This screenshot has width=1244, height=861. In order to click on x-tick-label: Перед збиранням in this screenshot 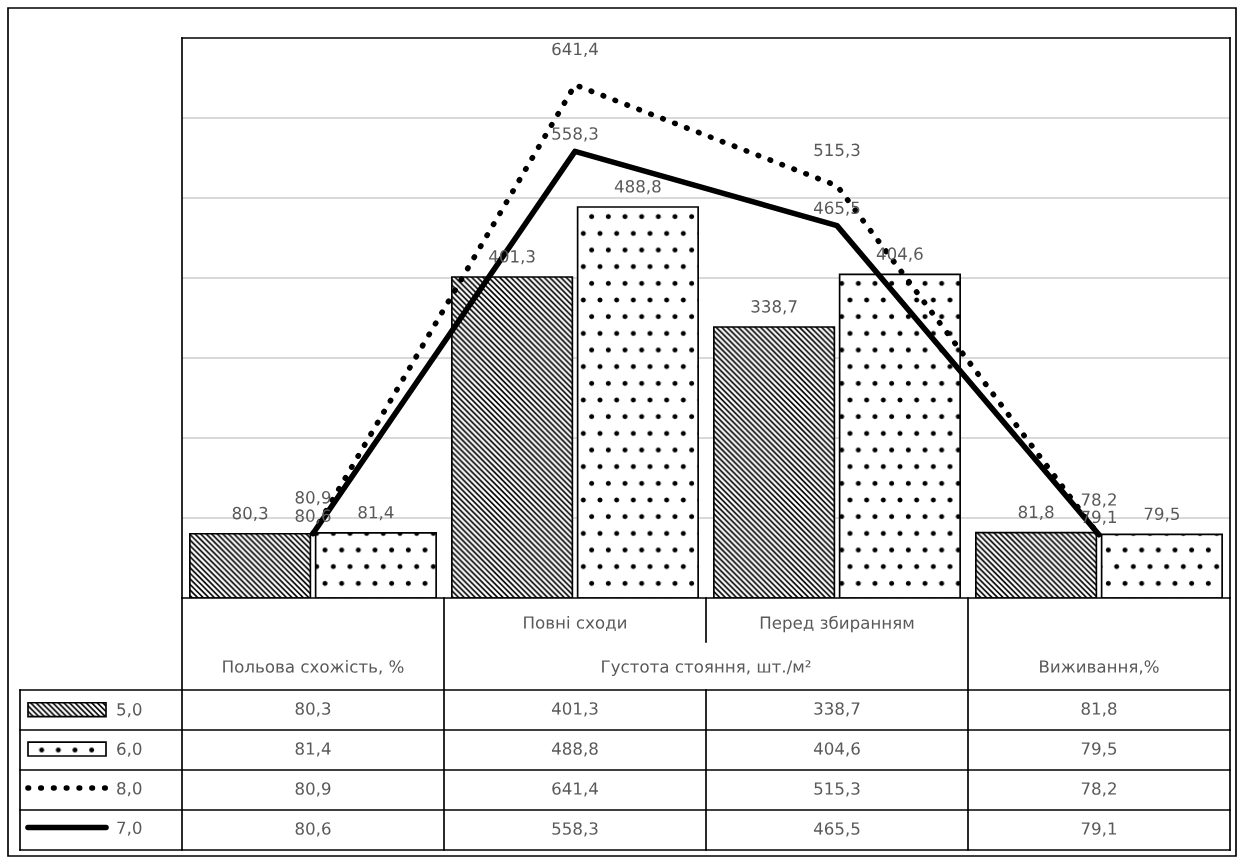, I will do `click(837, 624)`.